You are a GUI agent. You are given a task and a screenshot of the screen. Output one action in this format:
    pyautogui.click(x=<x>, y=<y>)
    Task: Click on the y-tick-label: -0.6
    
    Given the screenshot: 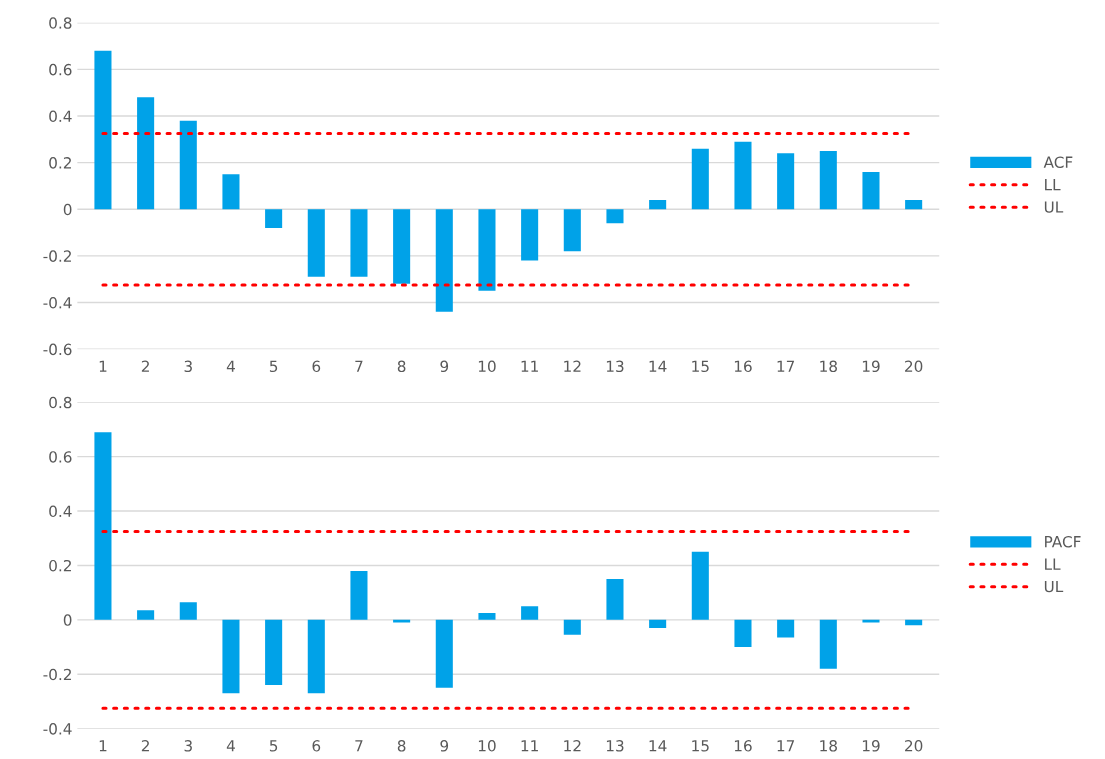 What is the action you would take?
    pyautogui.click(x=57, y=349)
    